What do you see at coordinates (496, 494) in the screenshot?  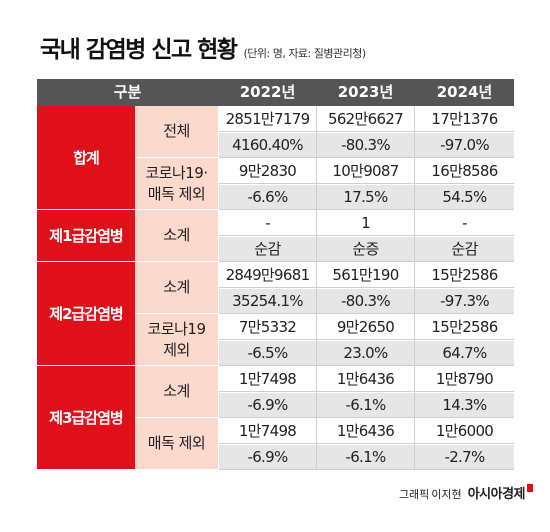 I see `brand-logo: 아시아경제` at bounding box center [496, 494].